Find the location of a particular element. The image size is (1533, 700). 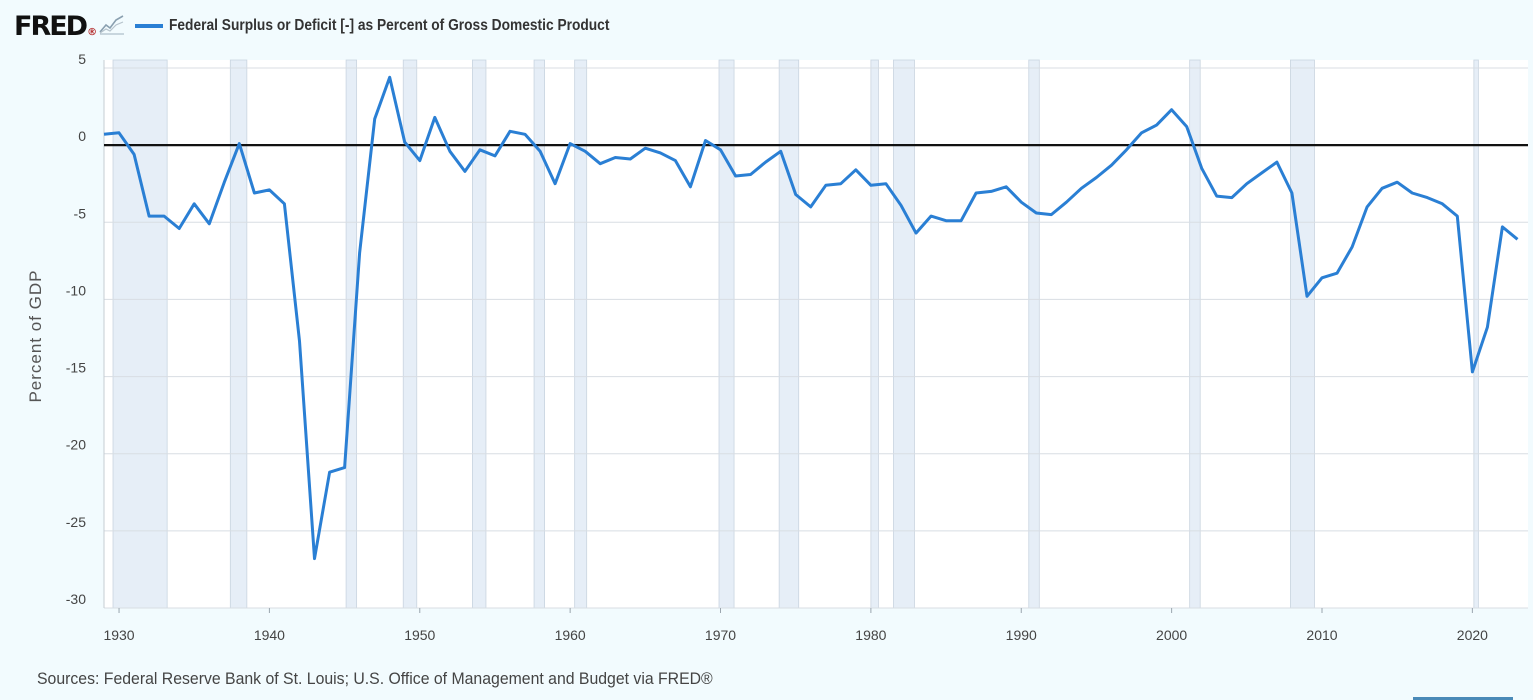

recession-band is located at coordinates (904, 334).